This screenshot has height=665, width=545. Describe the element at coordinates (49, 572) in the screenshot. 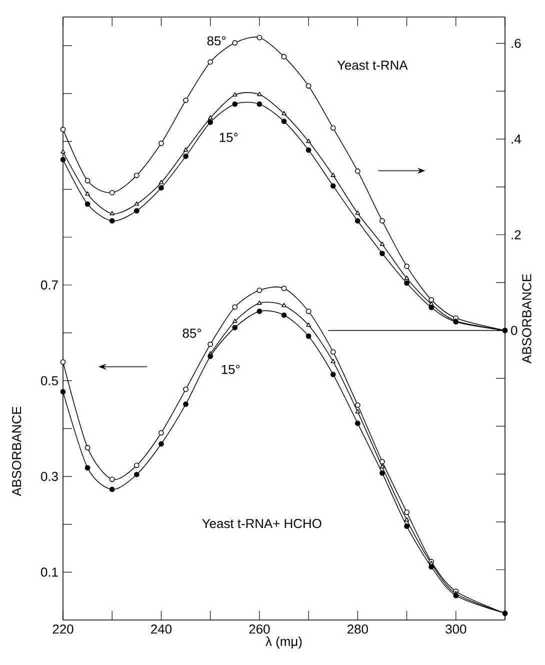

I see `y-tick-label: 0.1` at that location.